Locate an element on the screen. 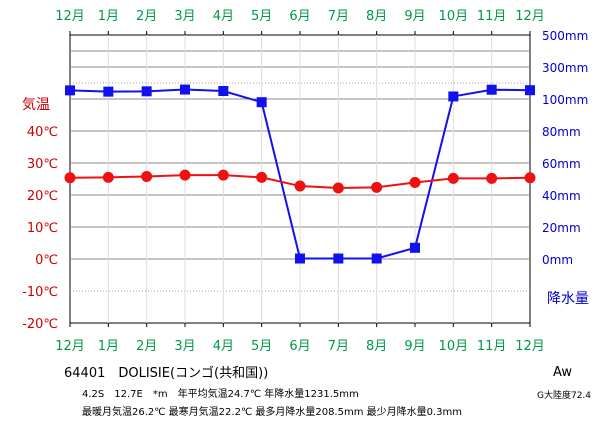  month-label-top: 3月 is located at coordinates (184, 16).